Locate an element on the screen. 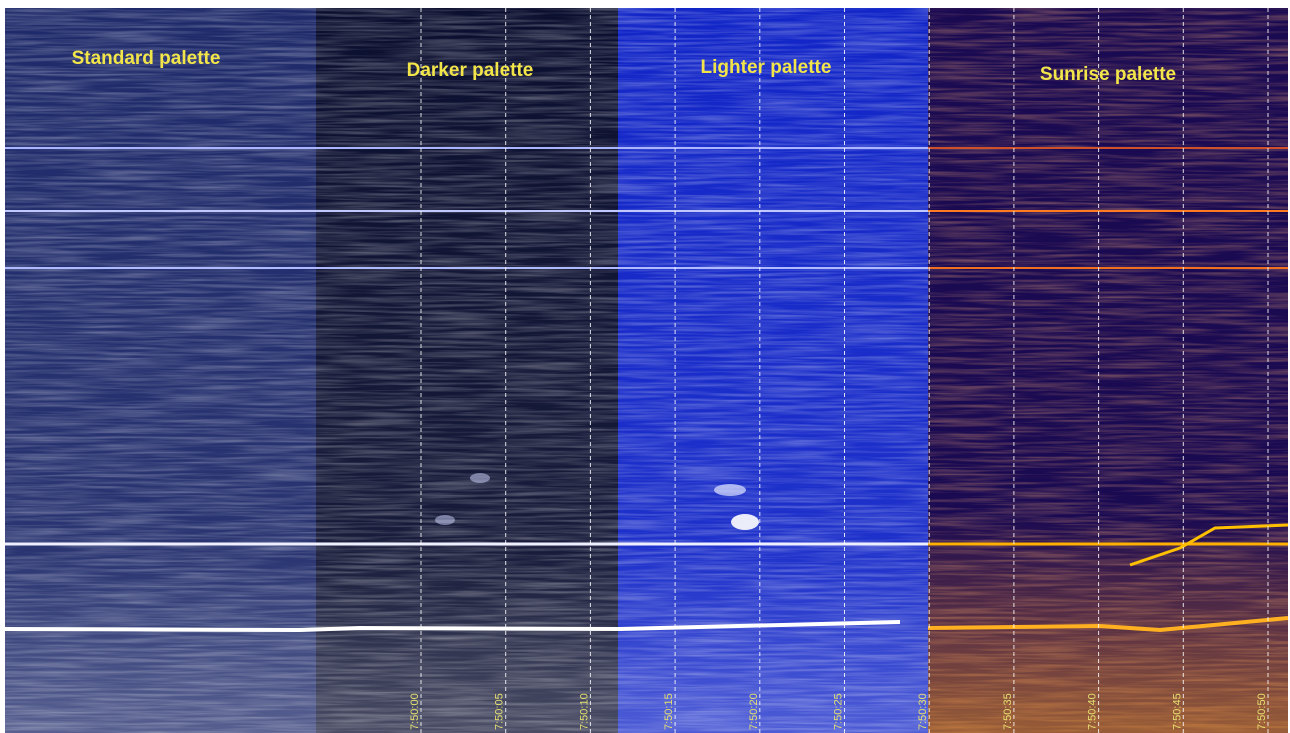 This screenshot has height=733, width=1290. panel-title: Lighter palette is located at coordinates (766, 67).